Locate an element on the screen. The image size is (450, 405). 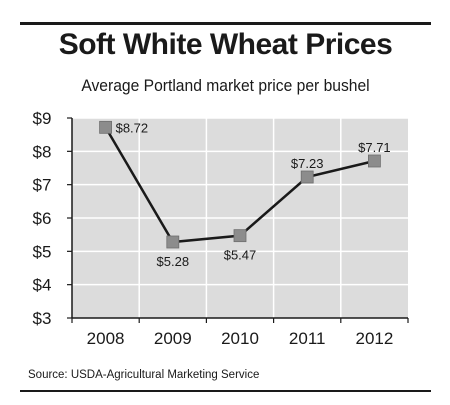
x-tick-label: 2012 is located at coordinates (374, 338).